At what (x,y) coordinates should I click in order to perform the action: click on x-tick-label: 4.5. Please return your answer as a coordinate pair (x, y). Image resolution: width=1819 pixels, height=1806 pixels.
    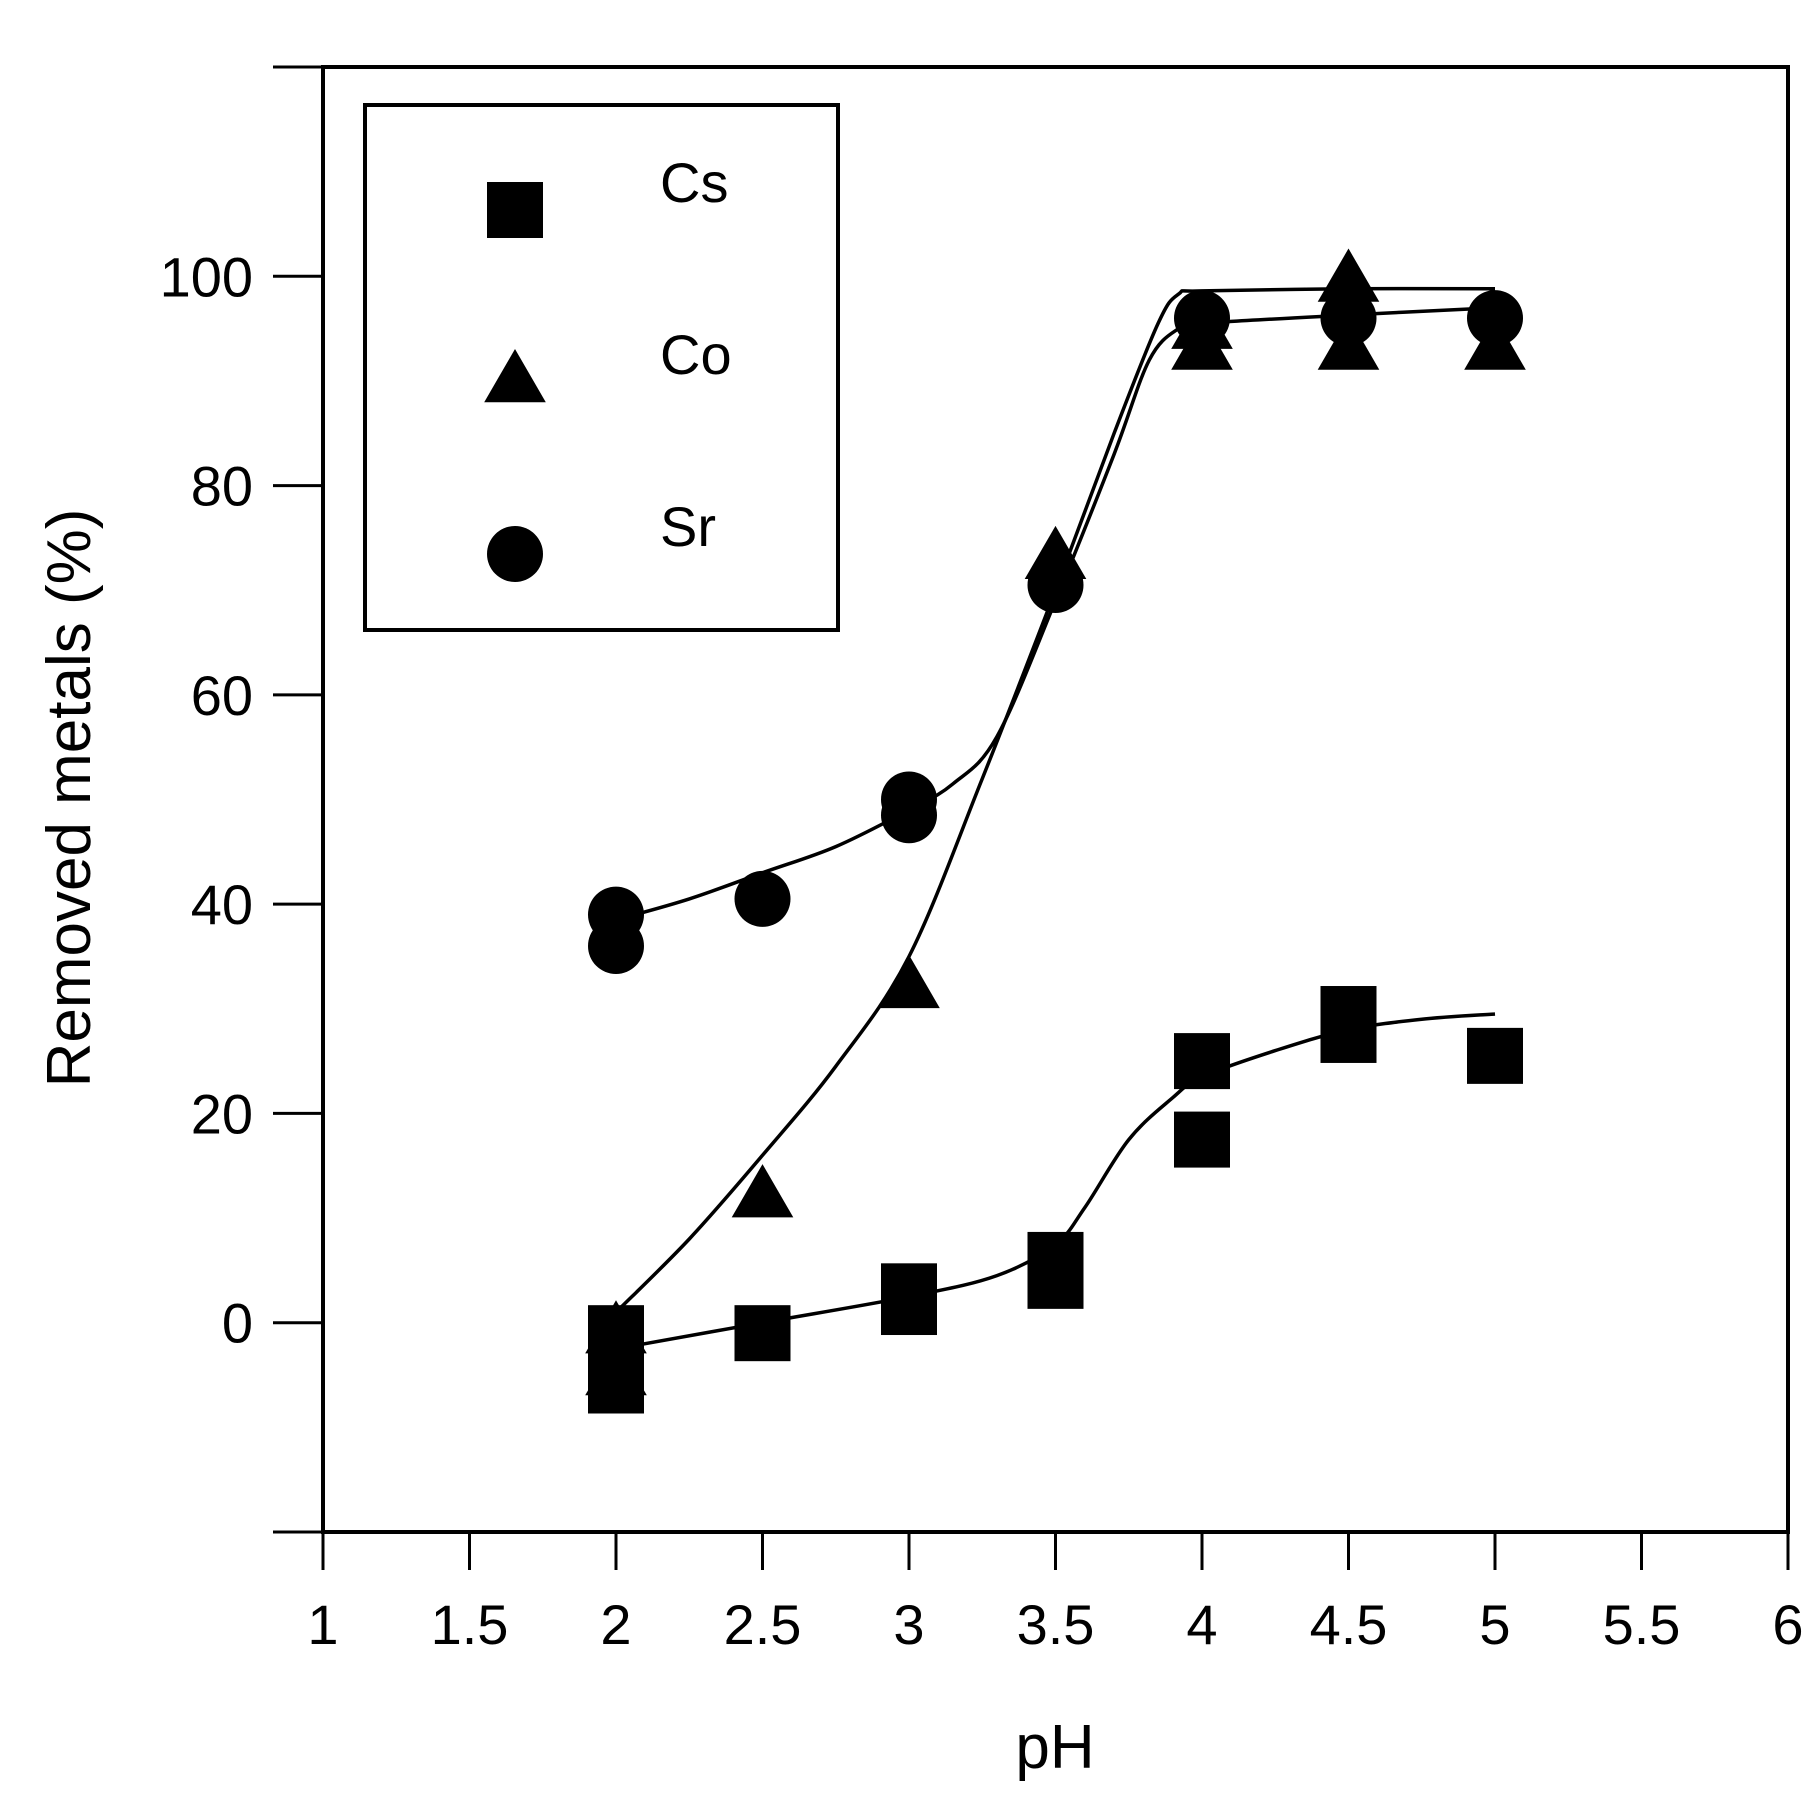
    Looking at the image, I should click on (1349, 1624).